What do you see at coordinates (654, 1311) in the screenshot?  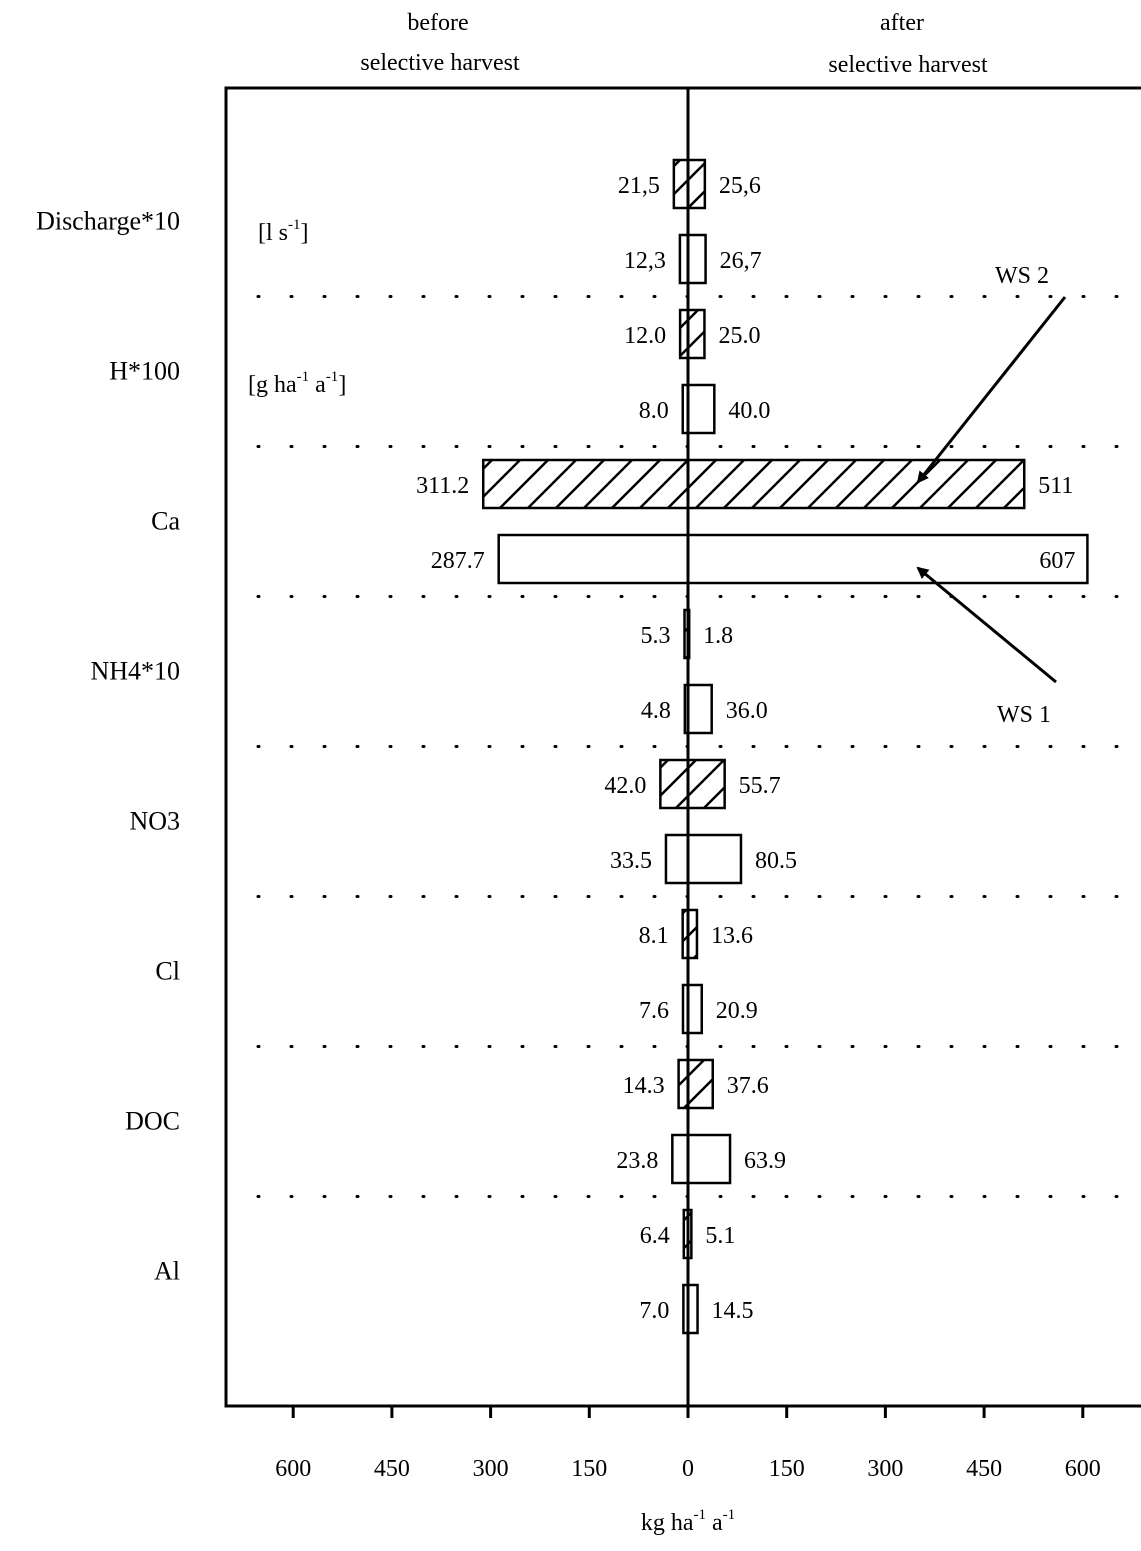 I see `value-label-al-ws1-before: 7.0` at bounding box center [654, 1311].